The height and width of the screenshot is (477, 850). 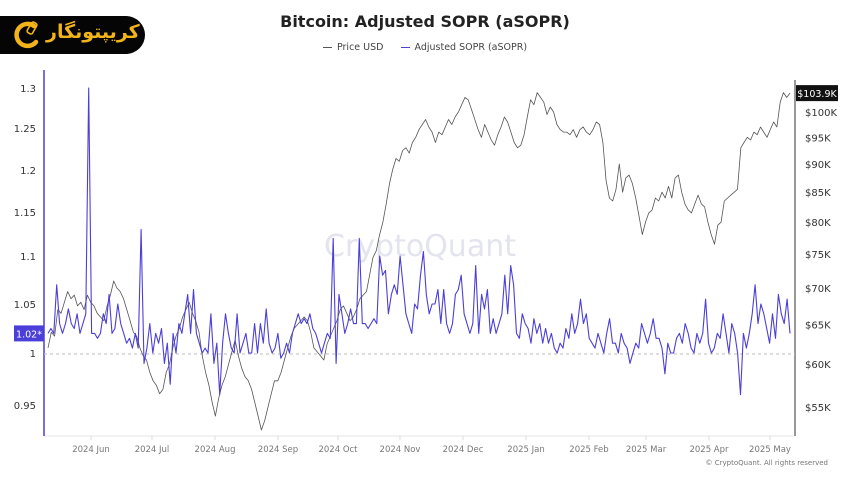 What do you see at coordinates (818, 165) in the screenshot?
I see `right-tick-label: $90K` at bounding box center [818, 165].